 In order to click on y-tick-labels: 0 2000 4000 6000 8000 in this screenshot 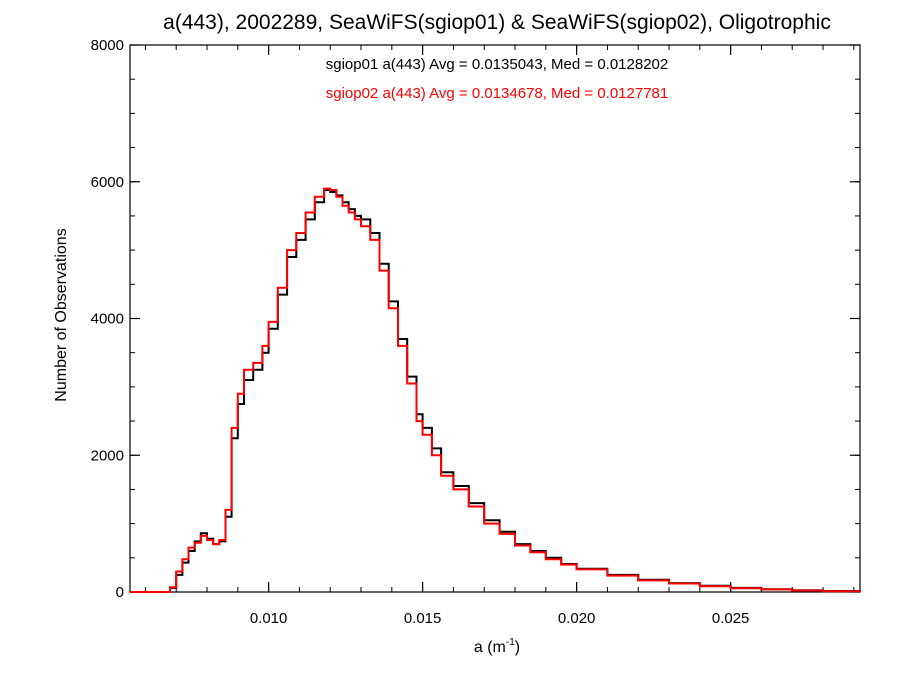, I will do `click(107, 319)`.